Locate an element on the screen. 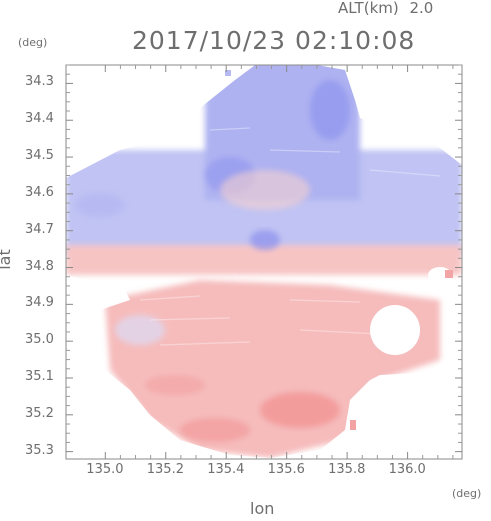 The image size is (491, 521). y-tick-label: 34.4 is located at coordinates (39, 119).